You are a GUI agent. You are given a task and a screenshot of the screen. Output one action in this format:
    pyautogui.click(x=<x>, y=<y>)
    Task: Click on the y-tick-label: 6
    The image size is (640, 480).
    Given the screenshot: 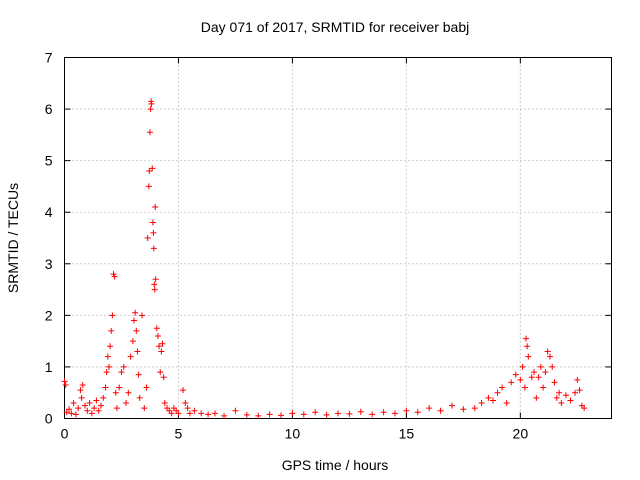 What is the action you would take?
    pyautogui.click(x=49, y=109)
    